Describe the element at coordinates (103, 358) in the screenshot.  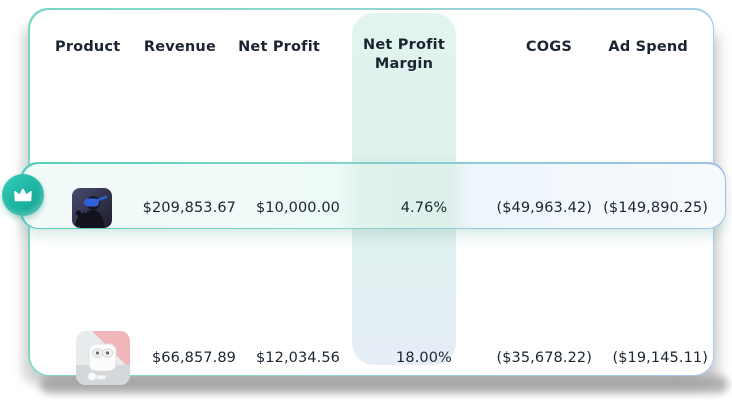
I see `wireless-earbuds-product-photo` at that location.